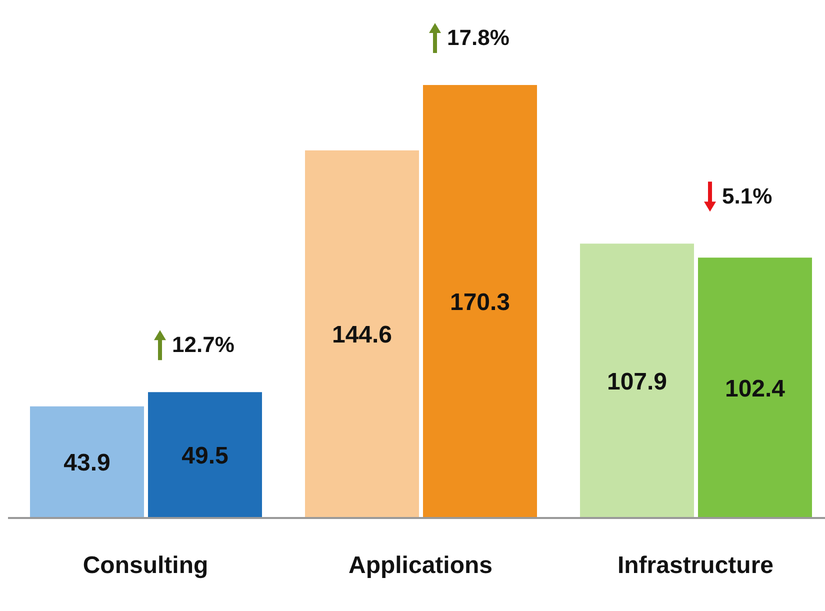 The width and height of the screenshot is (825, 611). I want to click on x-tick-label: Infrastructure, so click(695, 566).